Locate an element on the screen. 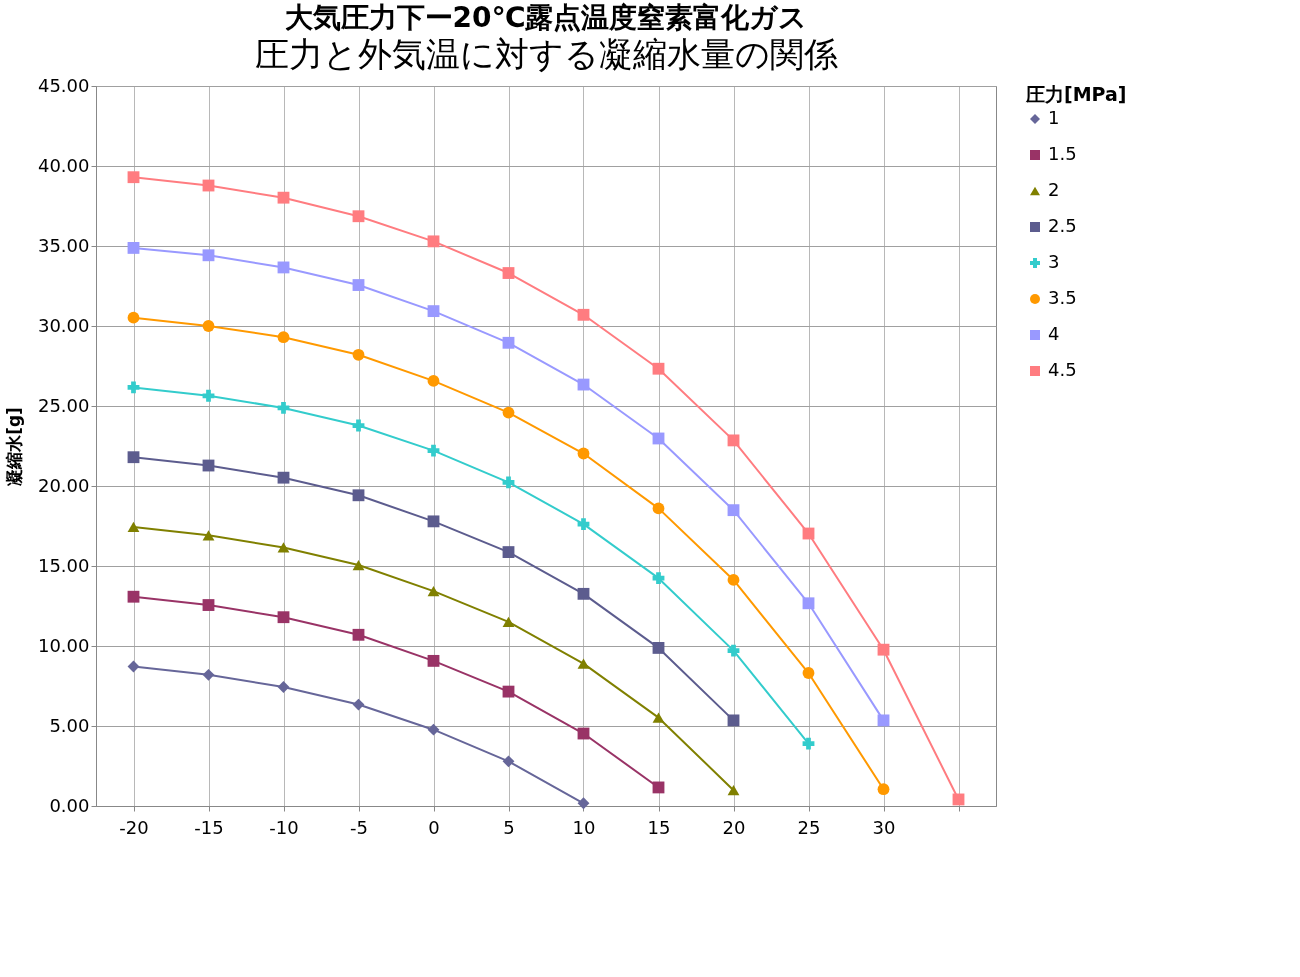 This screenshot has height=977, width=1300. chart-subtitle: 圧力と外気温に対する凝縮水量の関係 is located at coordinates (546, 54).